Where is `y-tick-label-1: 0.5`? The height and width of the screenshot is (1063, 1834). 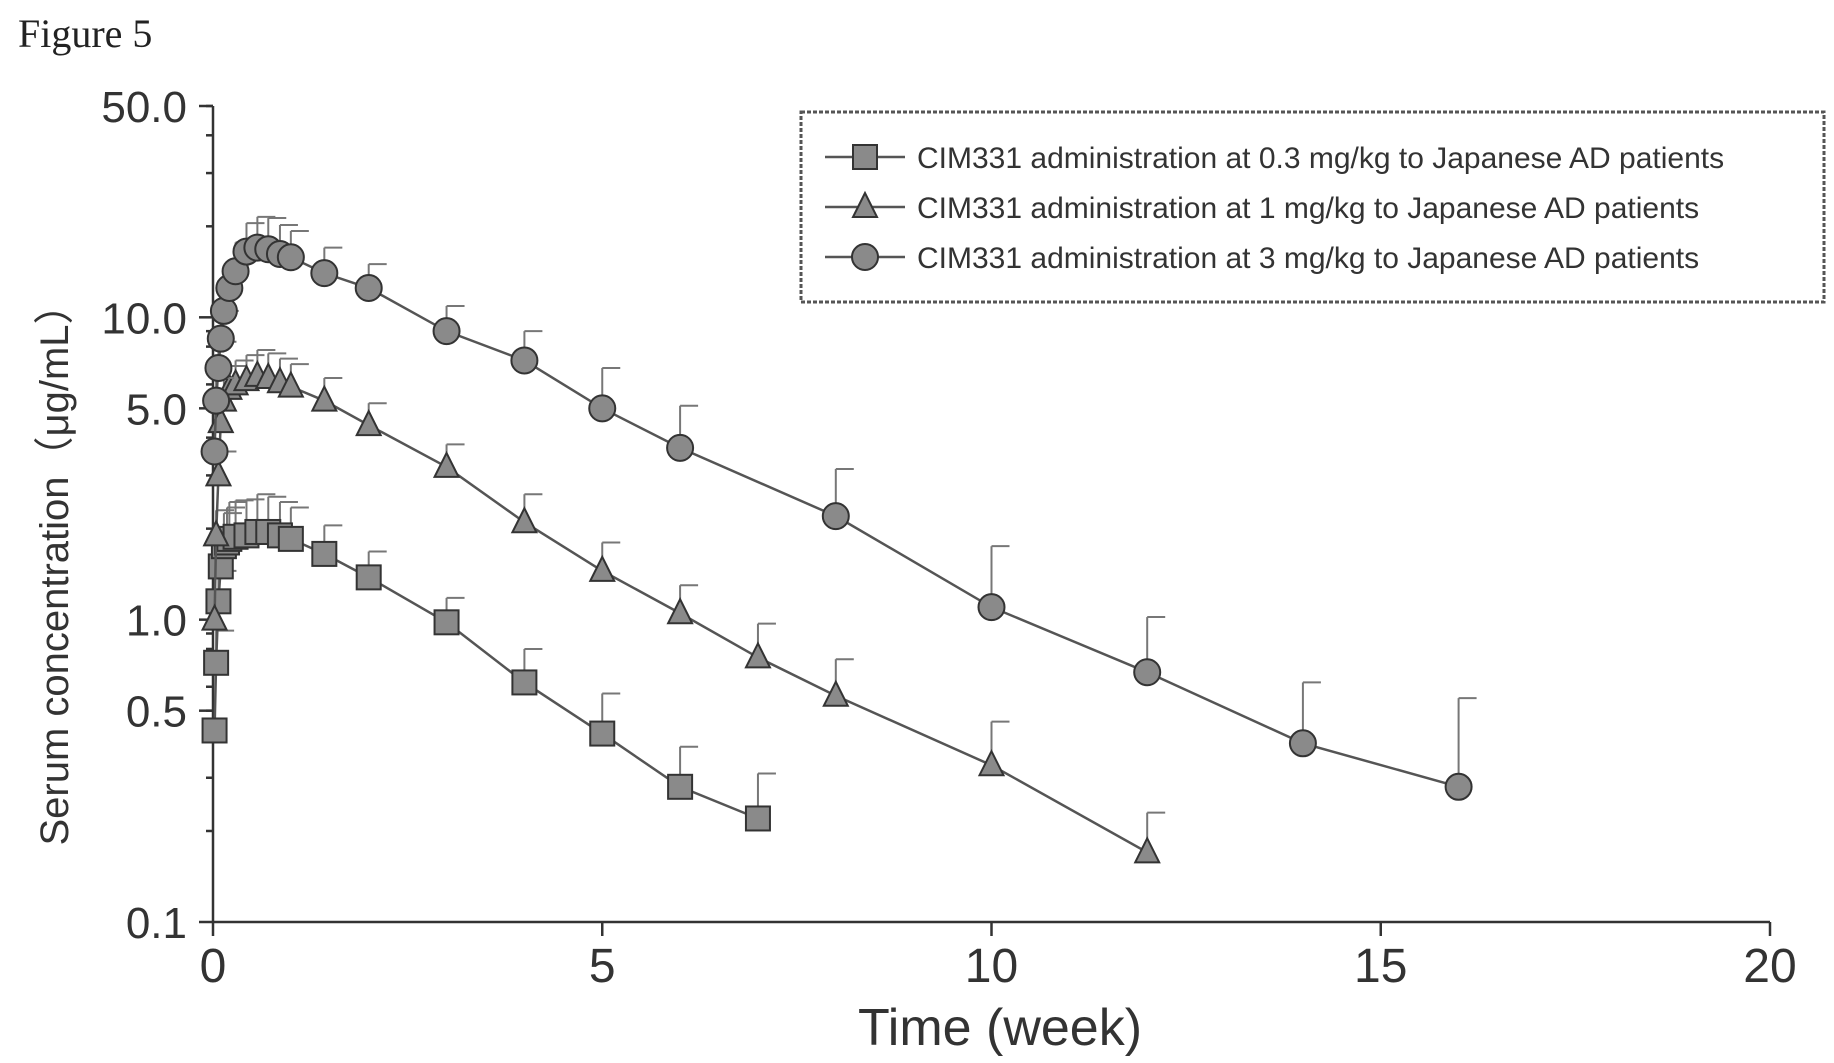 y-tick-label-1: 0.5 is located at coordinates (156, 712).